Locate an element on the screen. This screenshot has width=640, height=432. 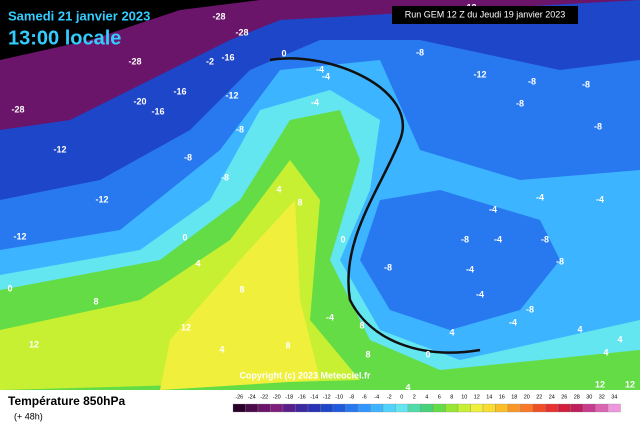
scale-label: 6 is located at coordinates (439, 397).